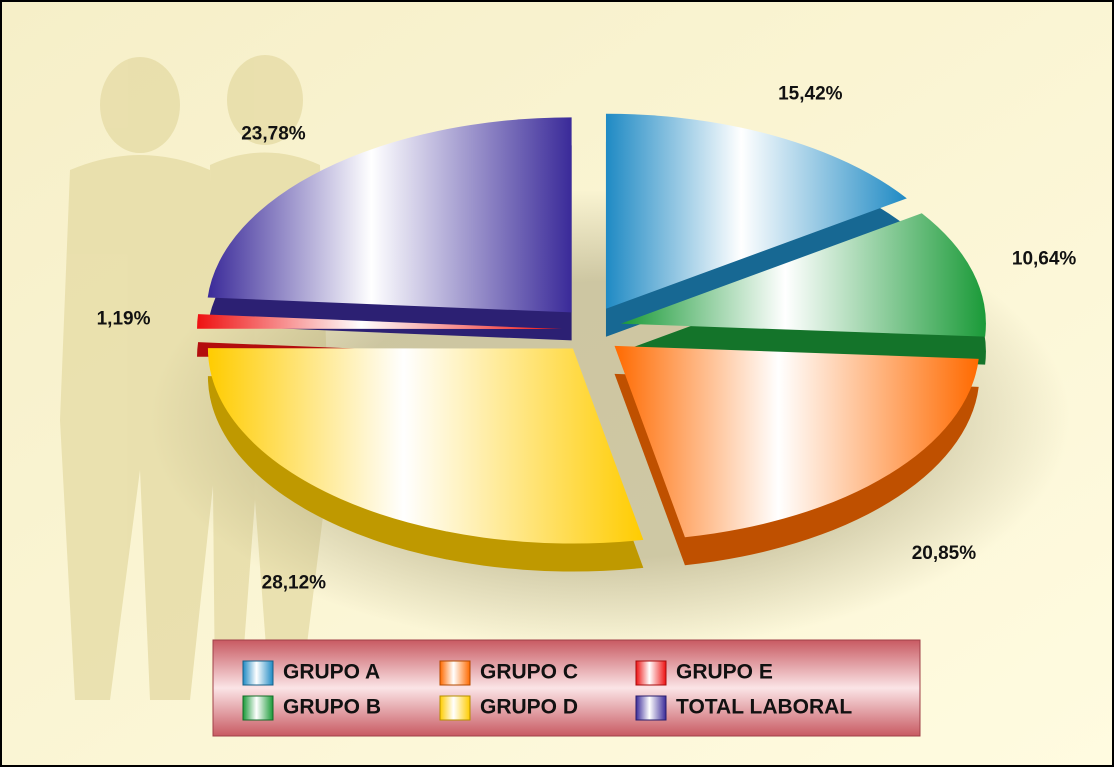 The height and width of the screenshot is (767, 1114). What do you see at coordinates (331, 672) in the screenshot?
I see `legend-label: GRUPO A` at bounding box center [331, 672].